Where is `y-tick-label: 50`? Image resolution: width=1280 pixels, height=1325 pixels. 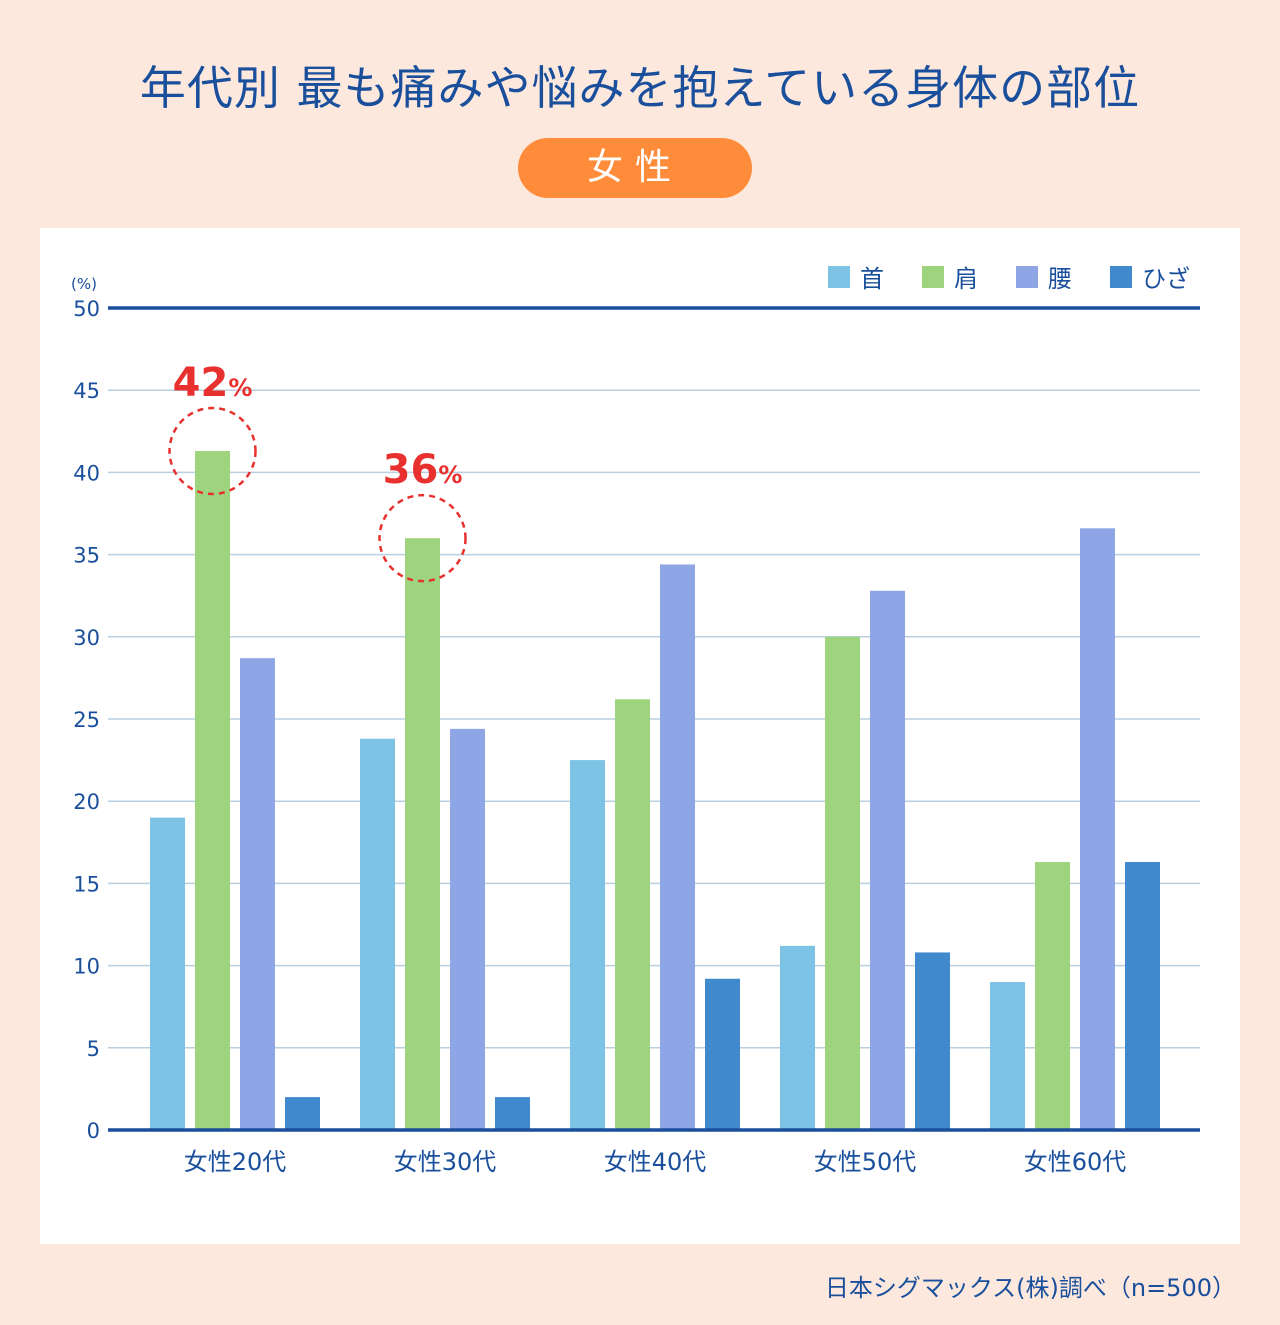 y-tick-label: 50 is located at coordinates (86, 309).